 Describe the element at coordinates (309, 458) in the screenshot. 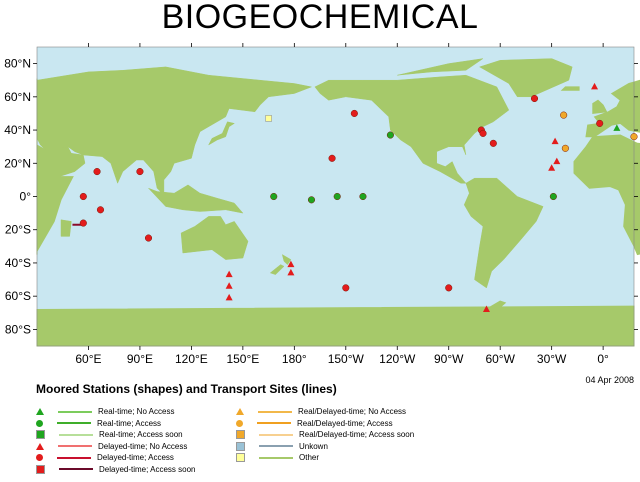

I see `legend-label: Other` at that location.